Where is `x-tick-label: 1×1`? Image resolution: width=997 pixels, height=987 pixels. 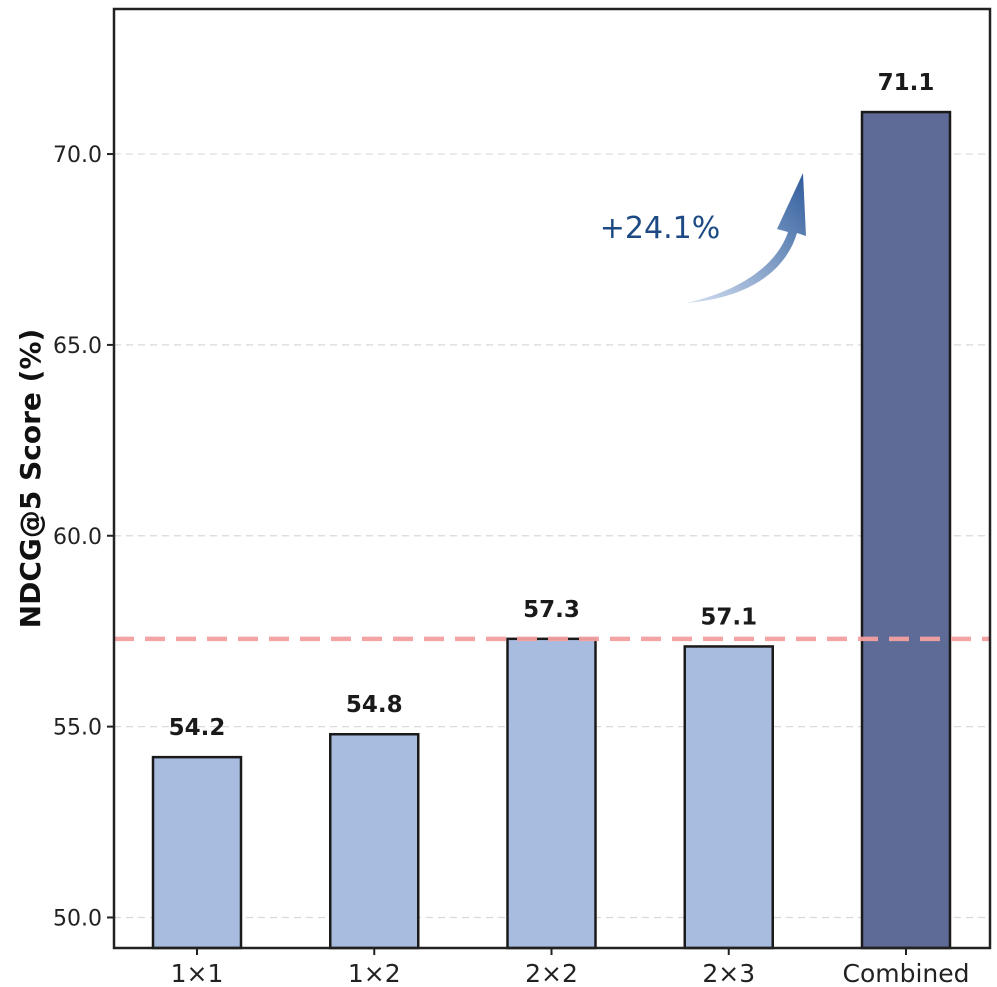
x-tick-label: 1×1 is located at coordinates (197, 973).